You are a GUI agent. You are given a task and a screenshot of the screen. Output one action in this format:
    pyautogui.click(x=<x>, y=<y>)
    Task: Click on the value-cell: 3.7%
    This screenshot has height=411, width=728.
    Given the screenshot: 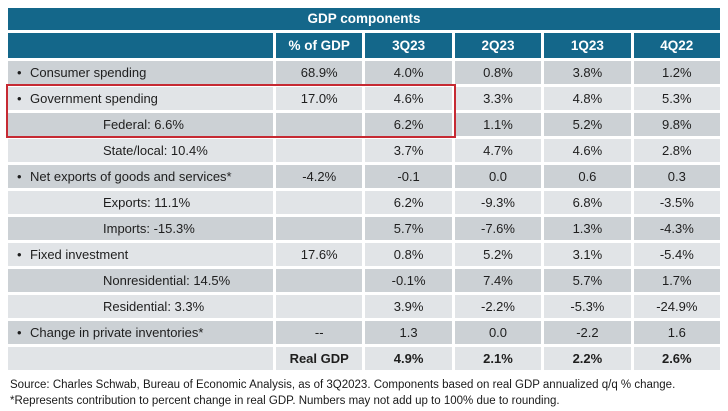 What is the action you would take?
    pyautogui.click(x=408, y=150)
    